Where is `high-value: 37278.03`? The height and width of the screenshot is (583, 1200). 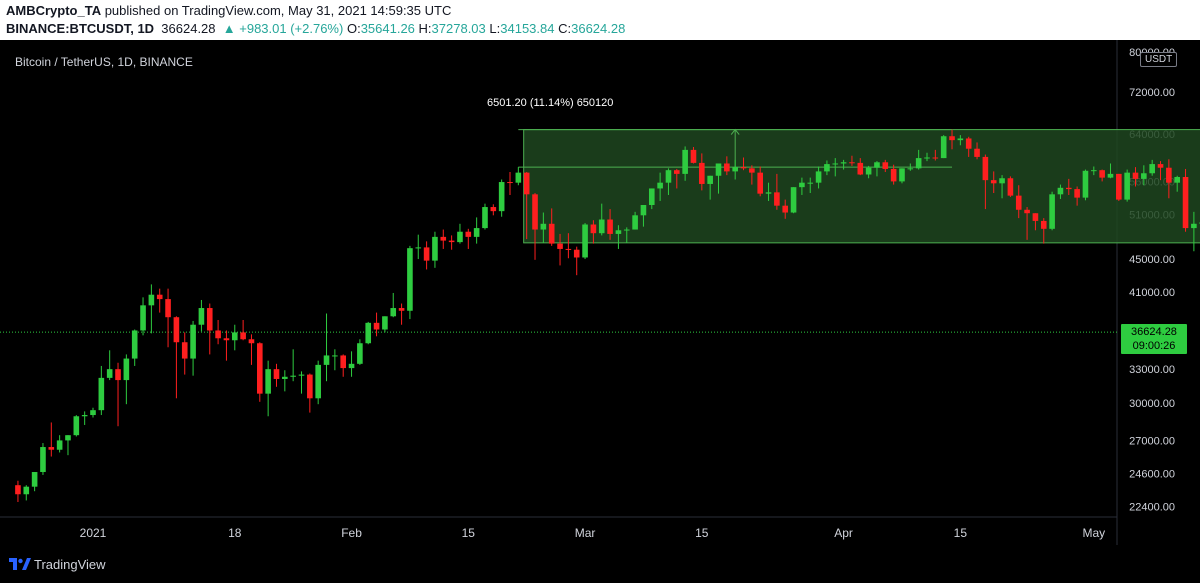 high-value: 37278.03 is located at coordinates (458, 28).